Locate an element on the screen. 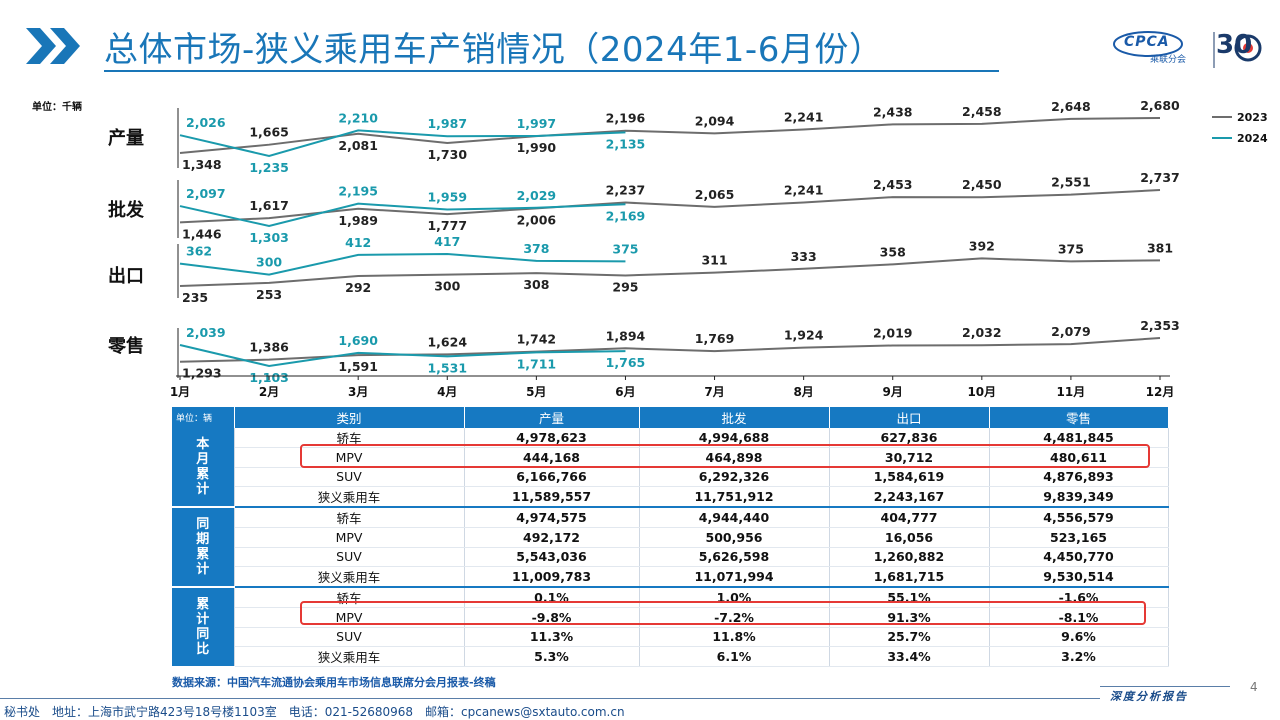 The image size is (1280, 720). logo-sub: 乘联分会 is located at coordinates (1168, 60).